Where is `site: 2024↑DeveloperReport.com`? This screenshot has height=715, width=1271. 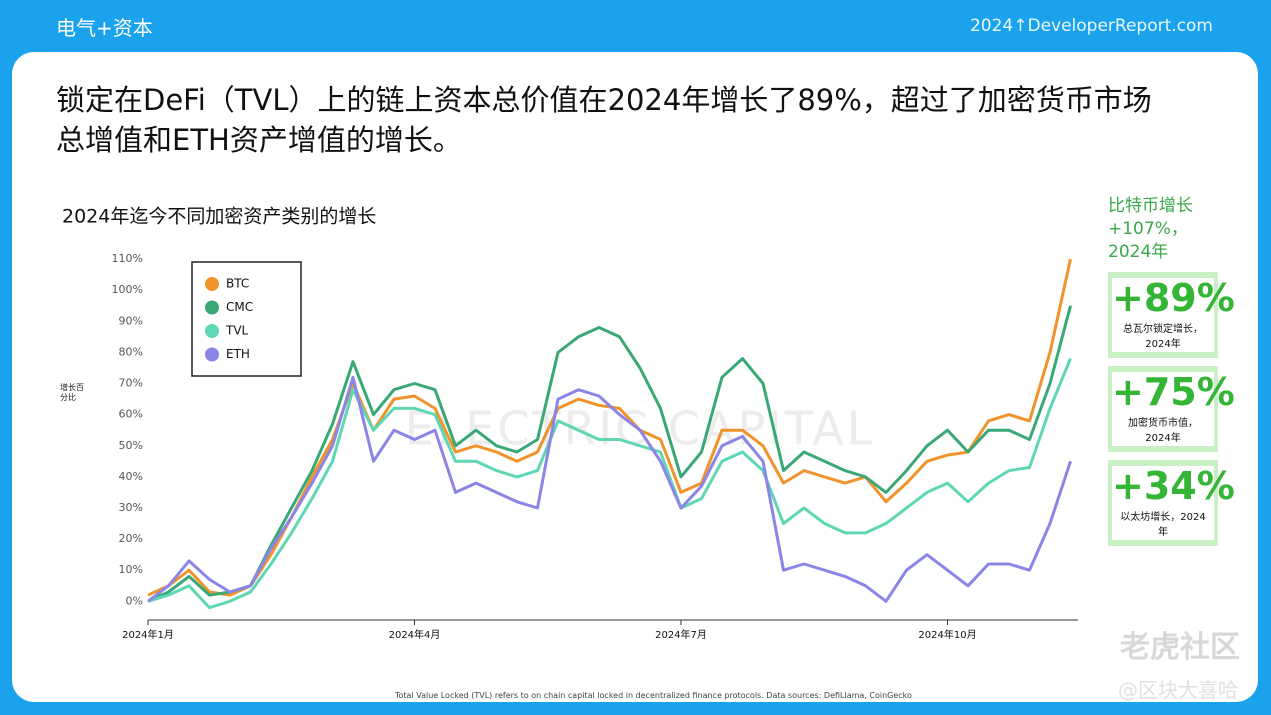
site: 2024↑DeveloperReport.com is located at coordinates (1091, 26).